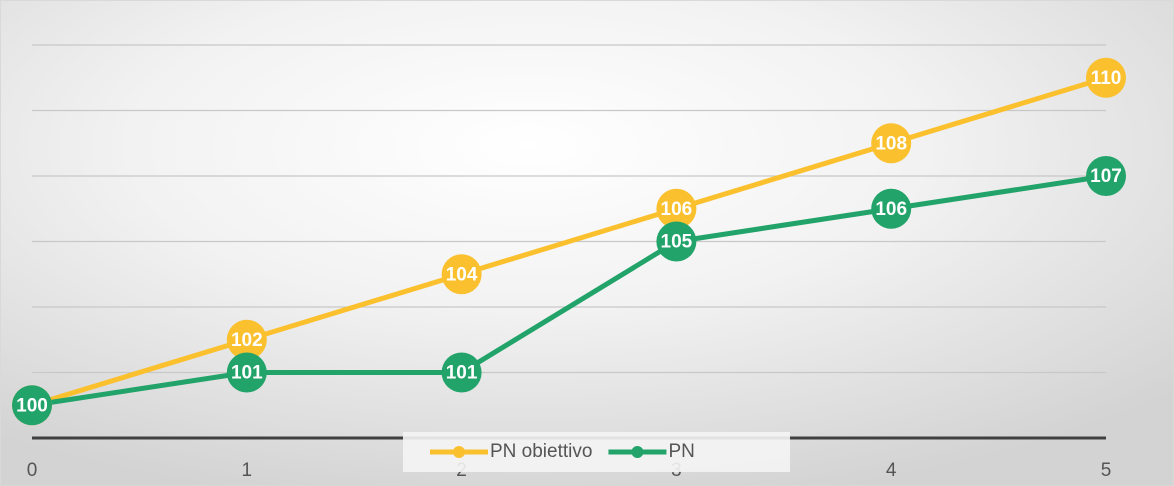 The image size is (1174, 486). I want to click on x-tick-label: 5, so click(1106, 470).